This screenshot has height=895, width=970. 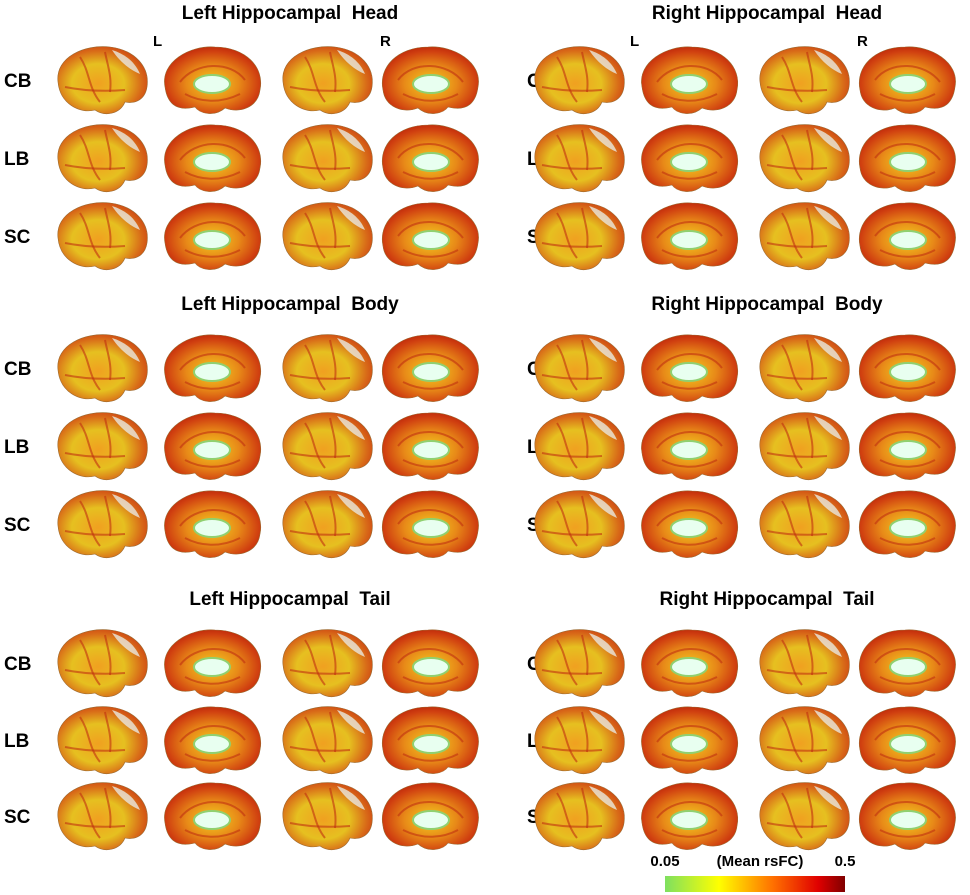 I want to click on panel-title: Right Hippocampal Head, so click(x=767, y=13).